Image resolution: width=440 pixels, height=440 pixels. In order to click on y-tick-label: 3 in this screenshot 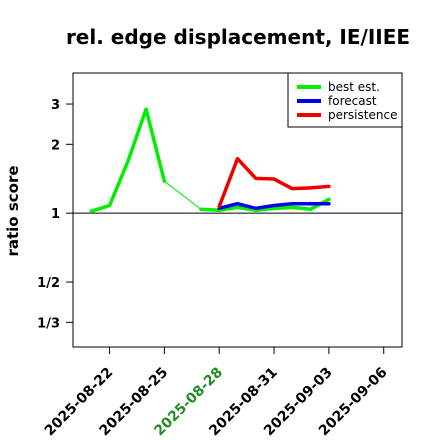, I will do `click(55, 105)`.